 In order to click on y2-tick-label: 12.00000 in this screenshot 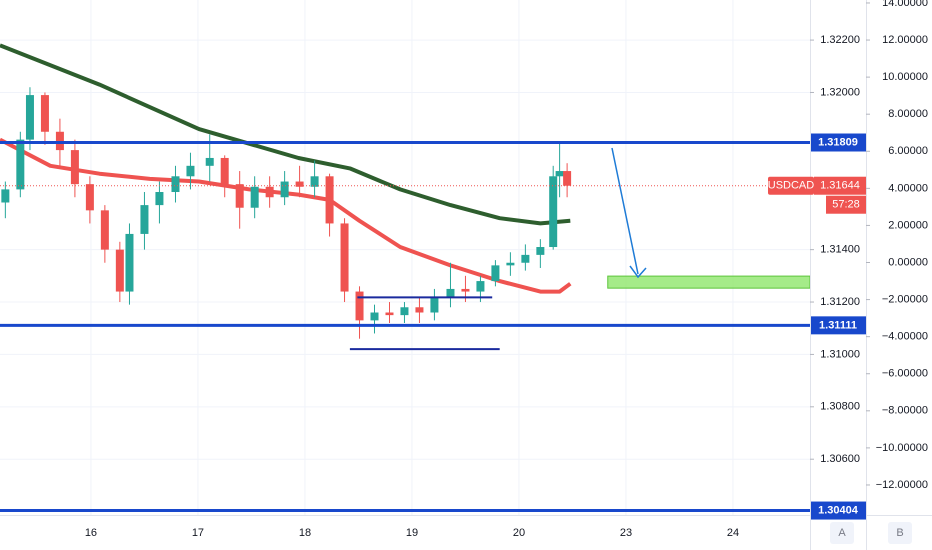, I will do `click(905, 40)`.